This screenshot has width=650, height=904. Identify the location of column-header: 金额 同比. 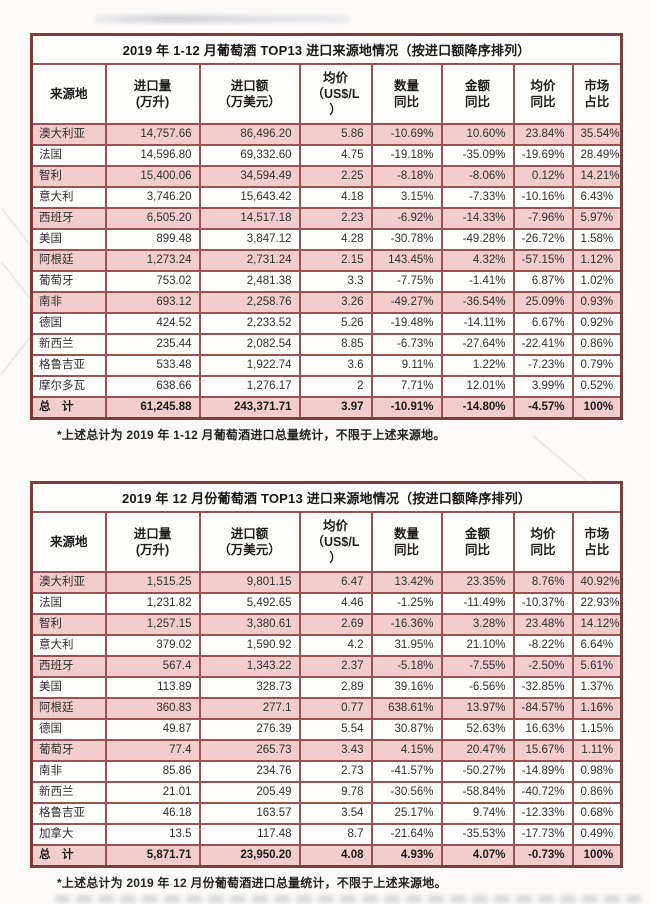
(477, 94).